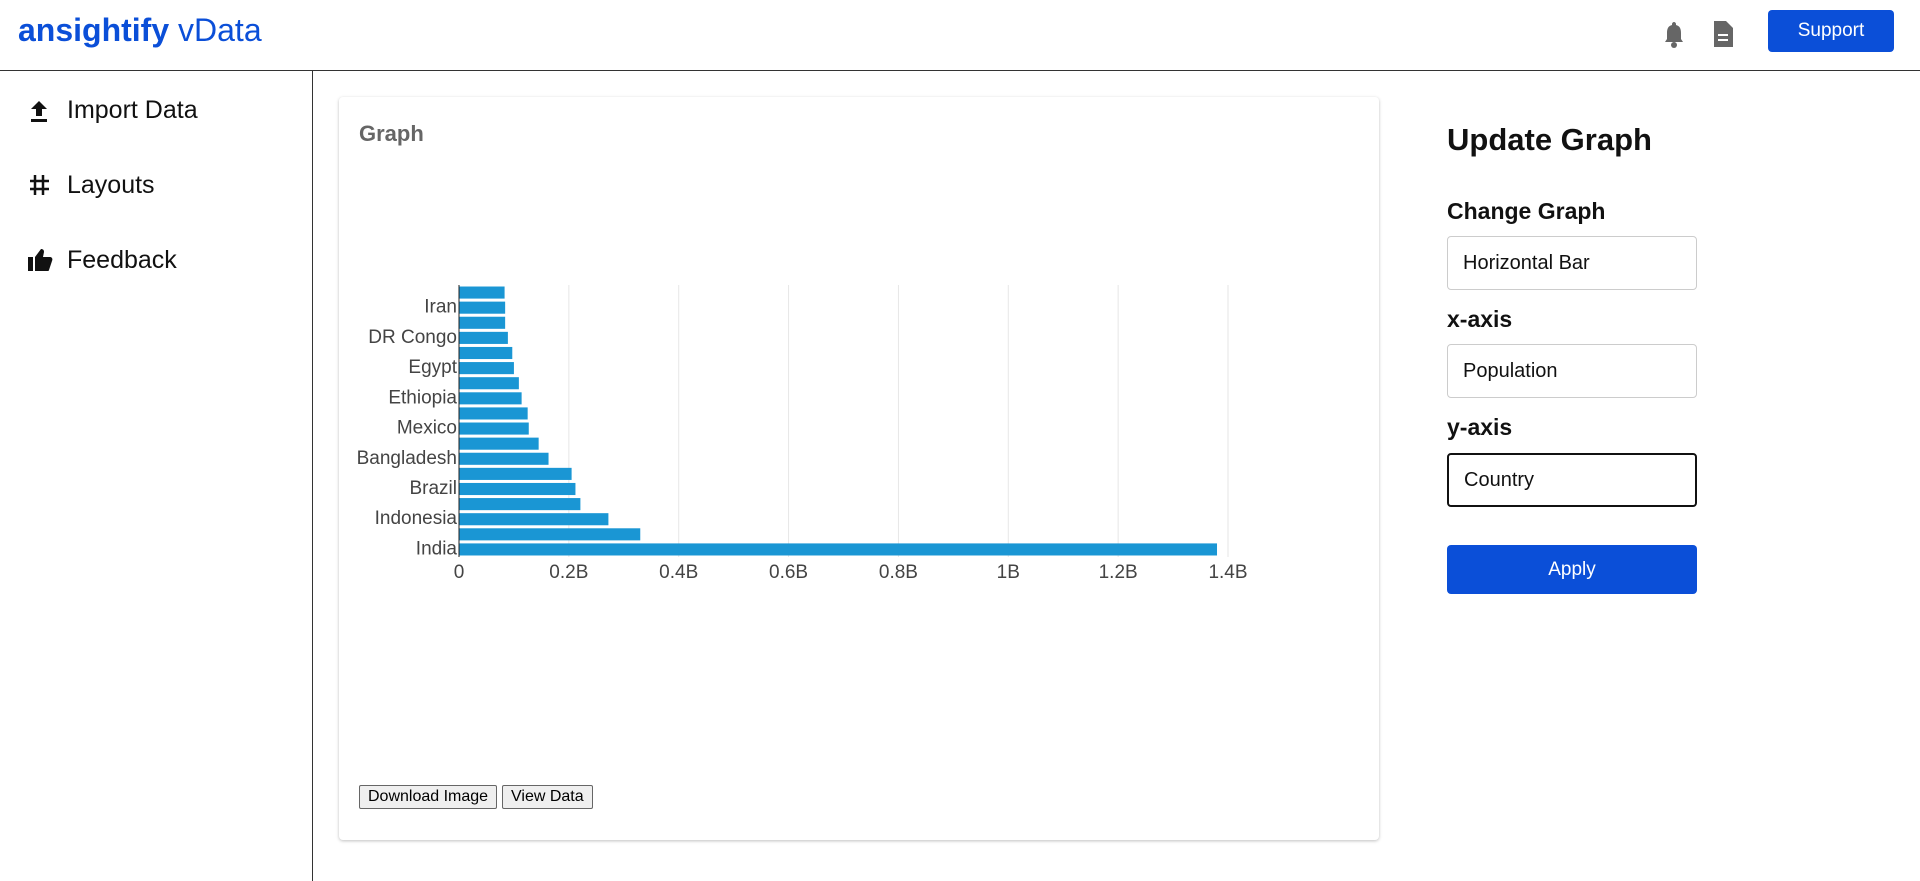 Image resolution: width=1920 pixels, height=881 pixels. What do you see at coordinates (1549, 139) in the screenshot?
I see `panel-title: Update Graph` at bounding box center [1549, 139].